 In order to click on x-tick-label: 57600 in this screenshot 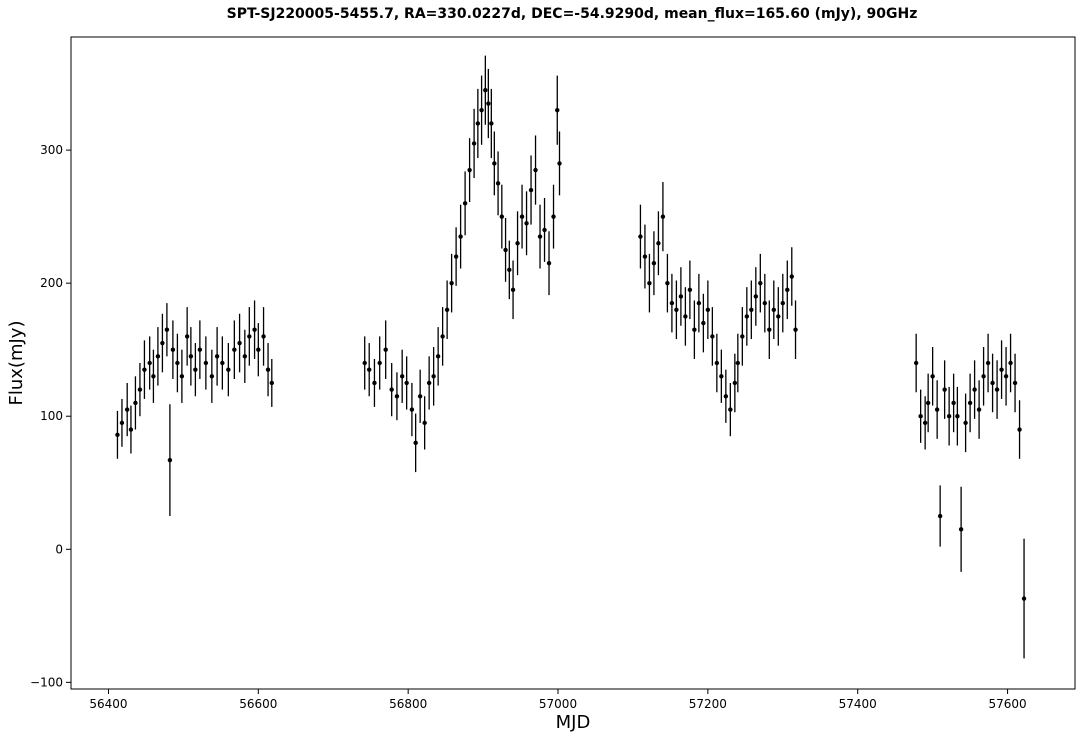, I will do `click(1007, 704)`.